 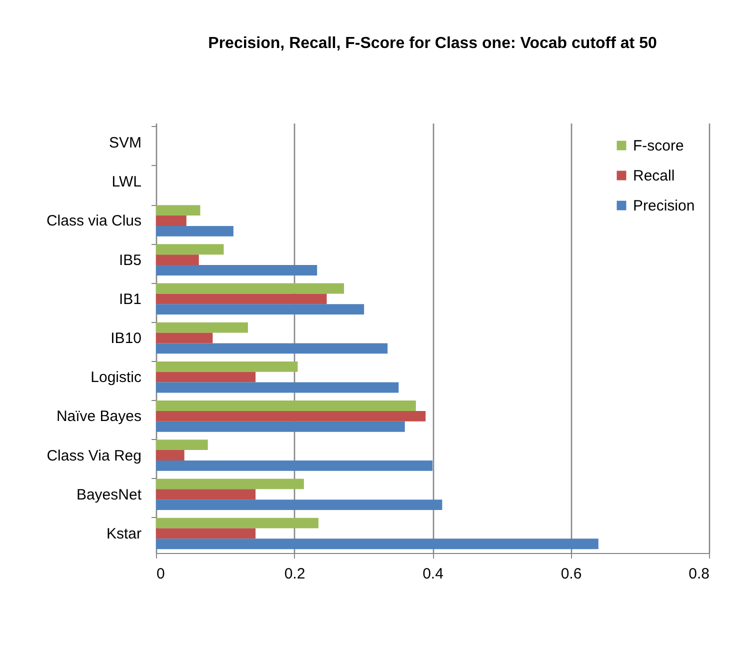 I want to click on chart-title: Precision, Recall, F-Score for Class one: Vocab cutoff at 50, so click(x=432, y=43).